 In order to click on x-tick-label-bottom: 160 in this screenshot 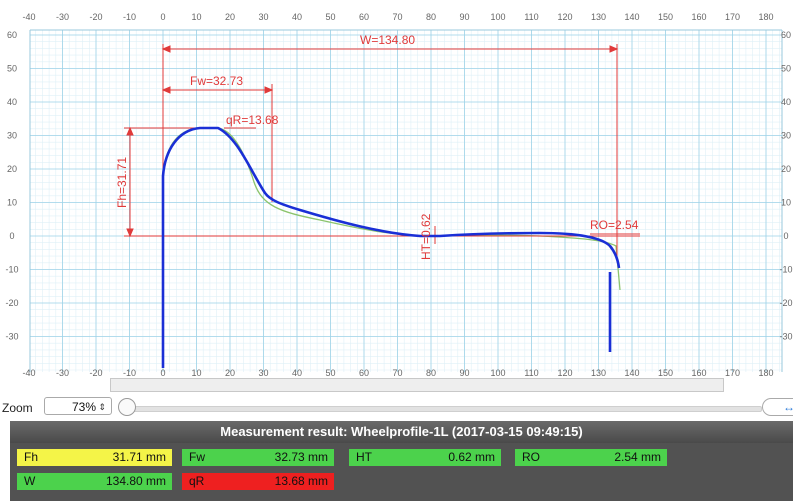, I will do `click(698, 373)`.